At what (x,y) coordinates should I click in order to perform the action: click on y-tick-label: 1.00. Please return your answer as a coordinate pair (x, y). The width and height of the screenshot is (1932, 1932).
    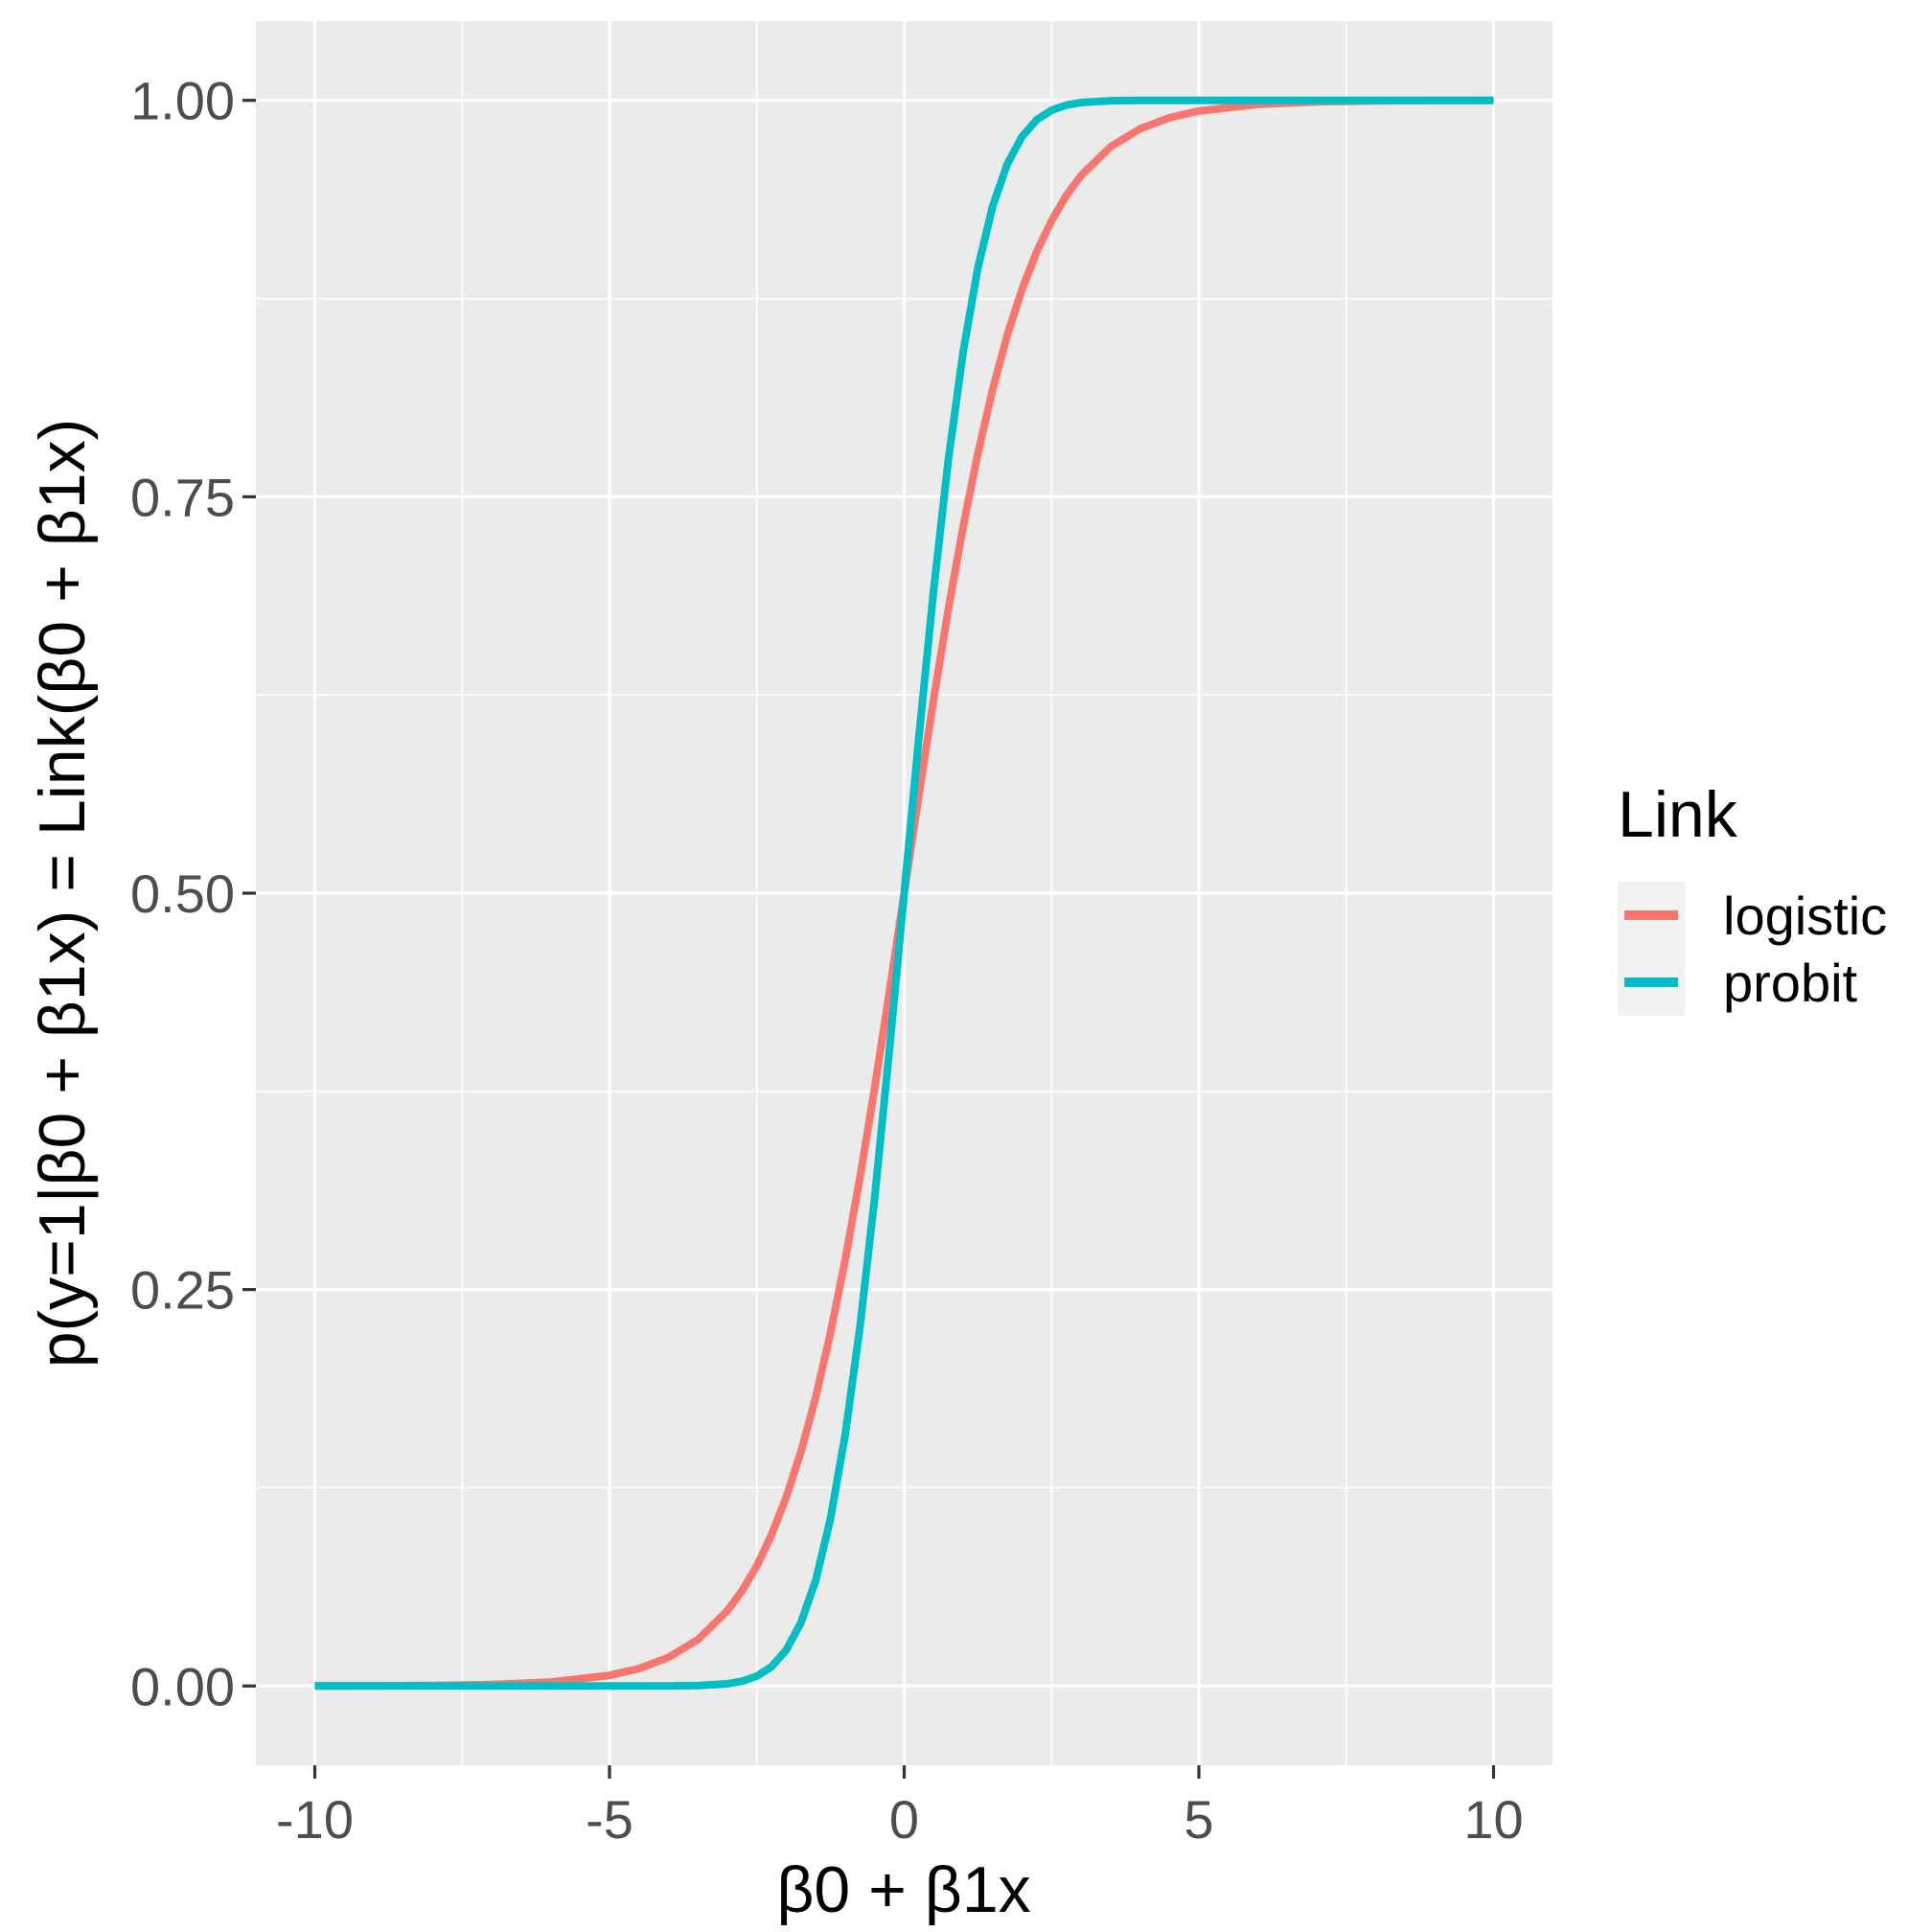
    Looking at the image, I should click on (182, 101).